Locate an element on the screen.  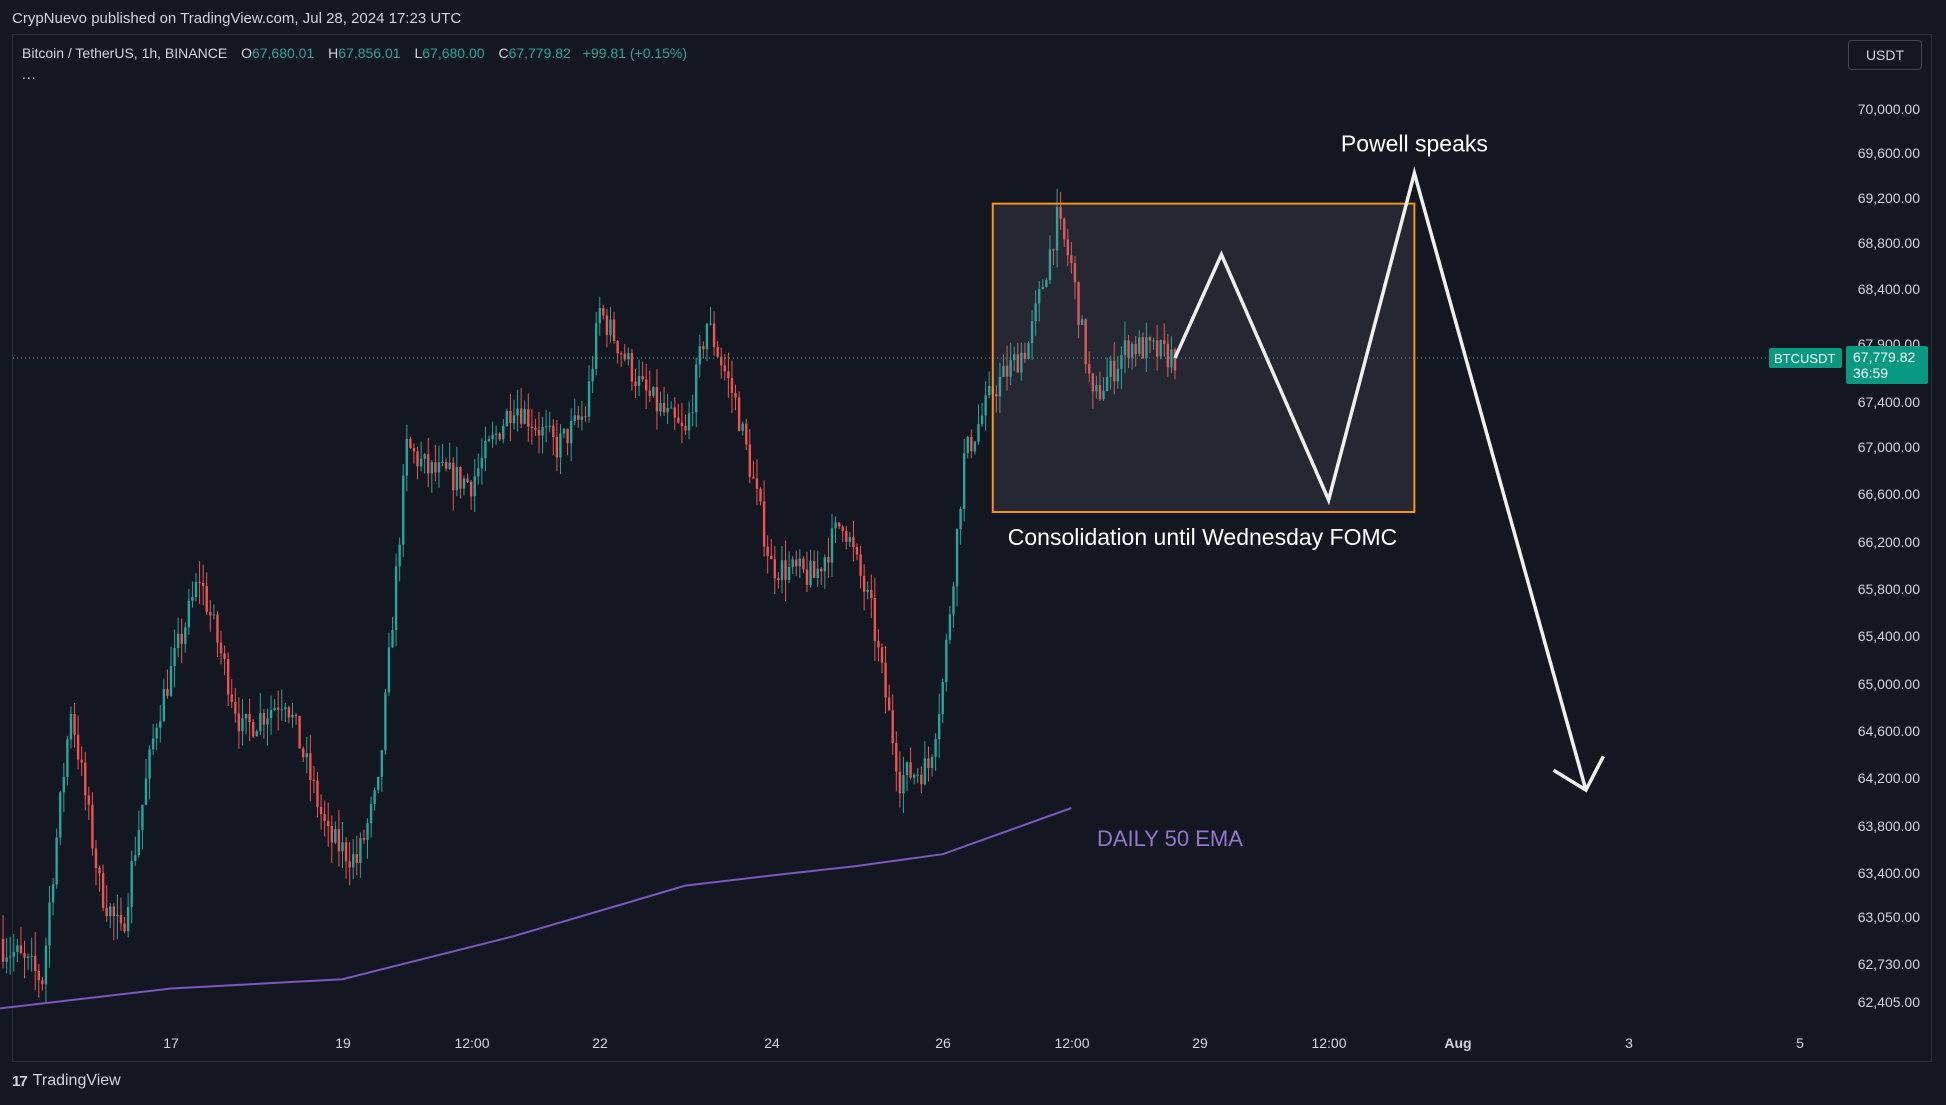
consolidation-label: Consolidation until Wednesday FOMC is located at coordinates (1202, 537).